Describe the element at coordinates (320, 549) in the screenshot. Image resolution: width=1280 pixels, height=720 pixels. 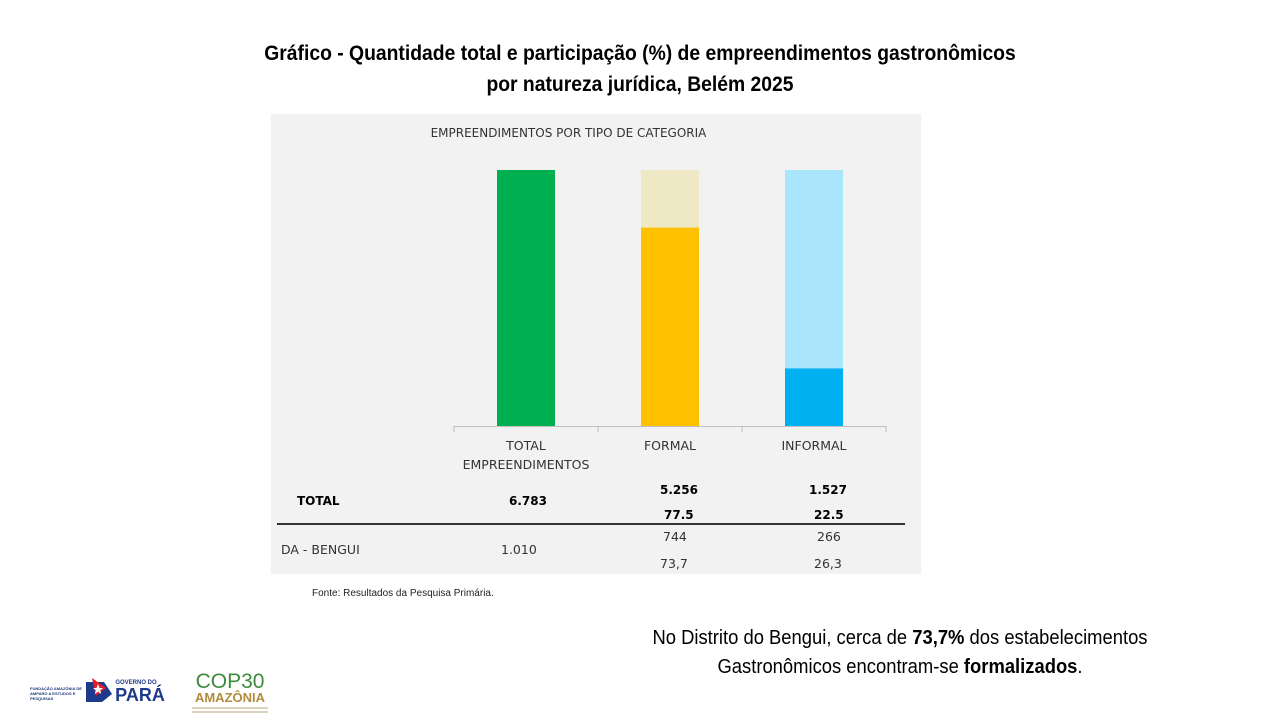
I see `table-row-label-bengui: DA - BENGUI` at that location.